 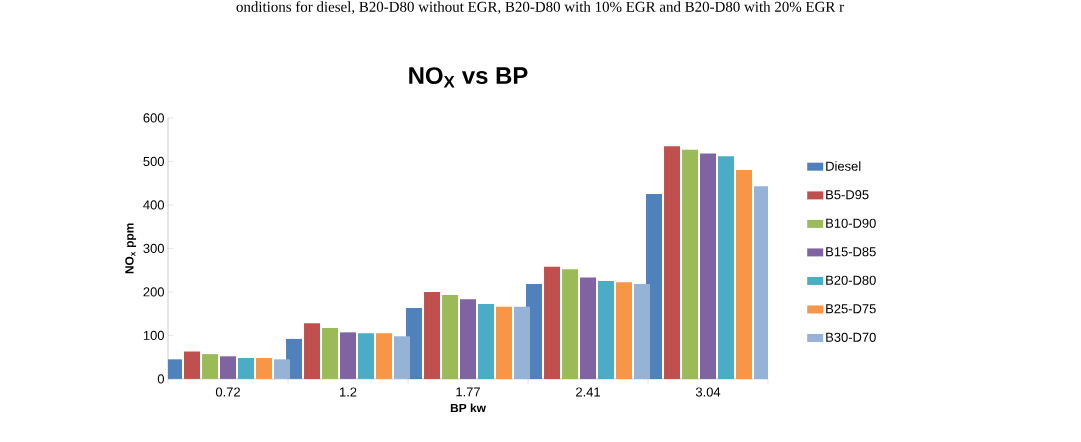 I want to click on x-tick-label: 2.41, so click(x=588, y=392).